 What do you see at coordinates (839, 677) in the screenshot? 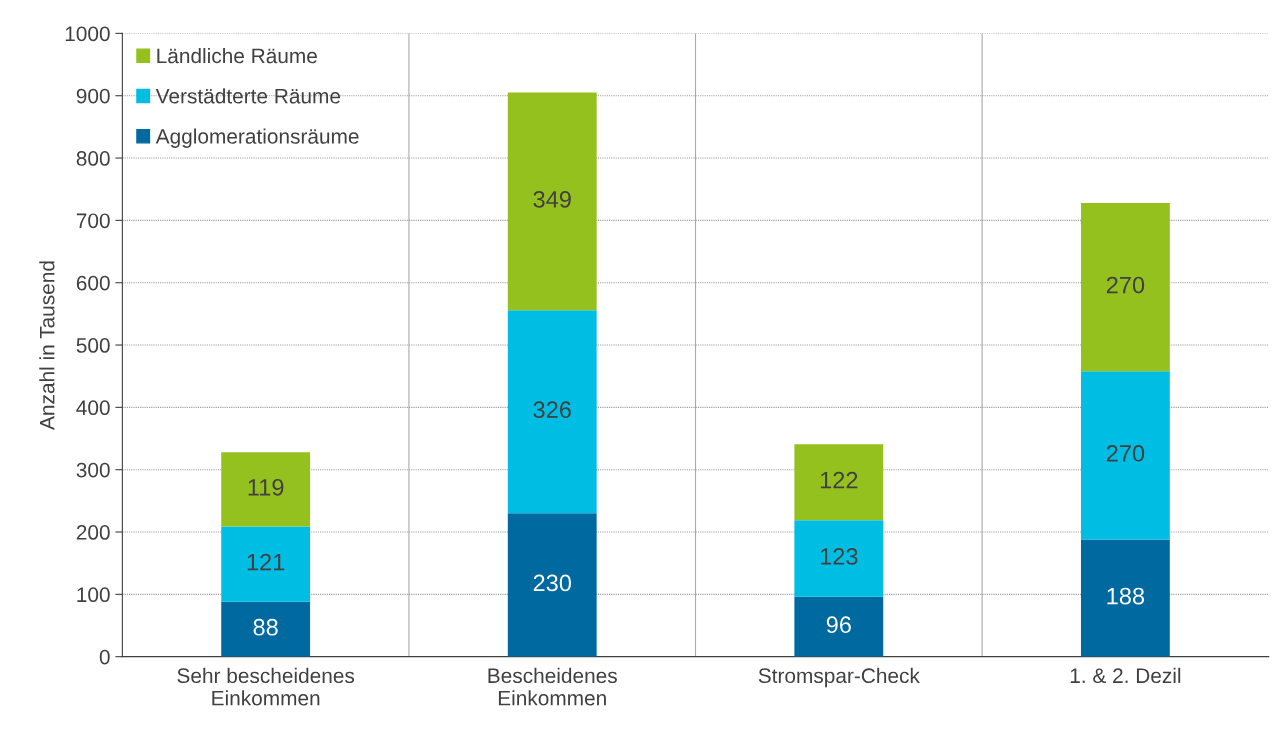
I see `x-tick-label: Stromspar-Check` at bounding box center [839, 677].